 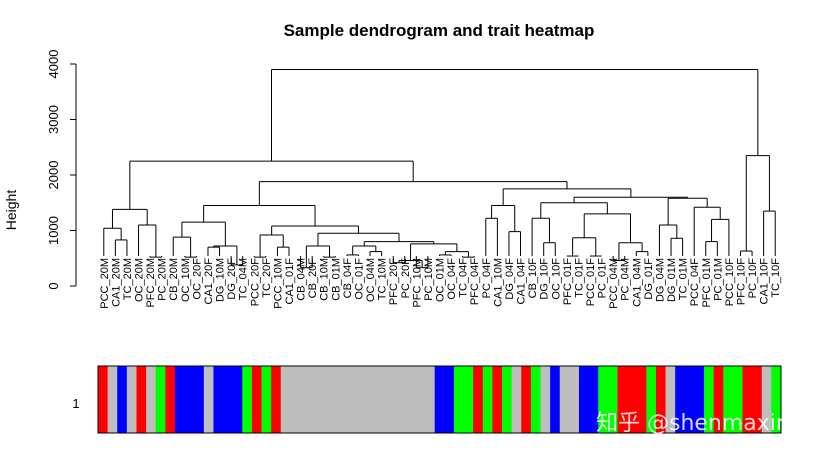 What do you see at coordinates (406, 278) in the screenshot?
I see `leaf-label: PC_20F` at bounding box center [406, 278].